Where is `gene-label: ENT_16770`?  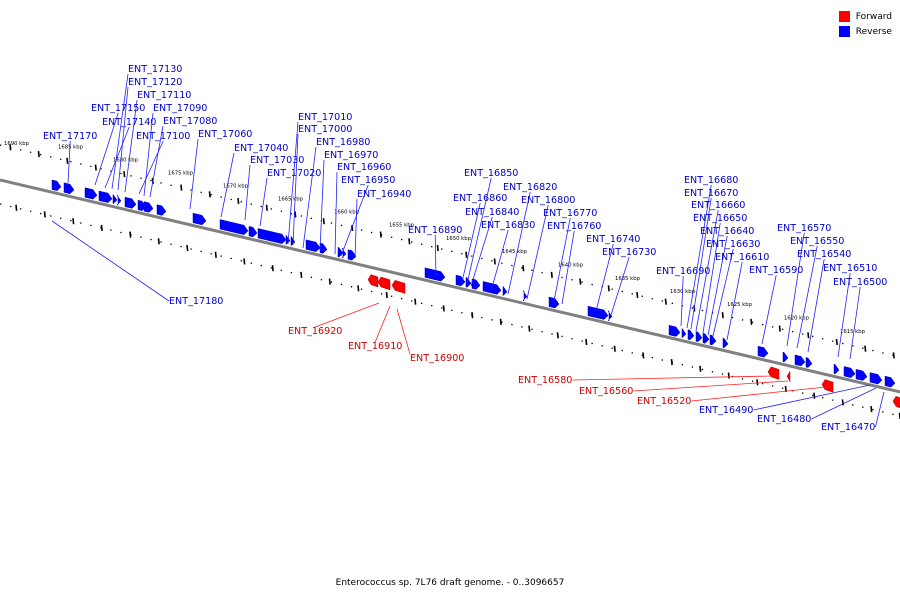
gene-label: ENT_16770 is located at coordinates (570, 213).